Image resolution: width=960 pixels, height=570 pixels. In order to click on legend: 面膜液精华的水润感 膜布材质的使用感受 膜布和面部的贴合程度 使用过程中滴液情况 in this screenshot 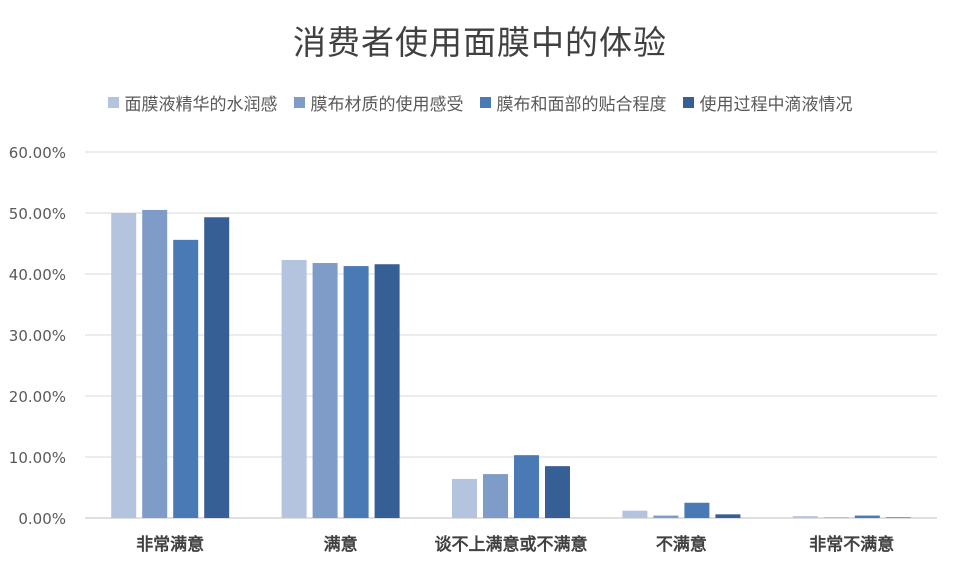, I will do `click(480, 102)`.